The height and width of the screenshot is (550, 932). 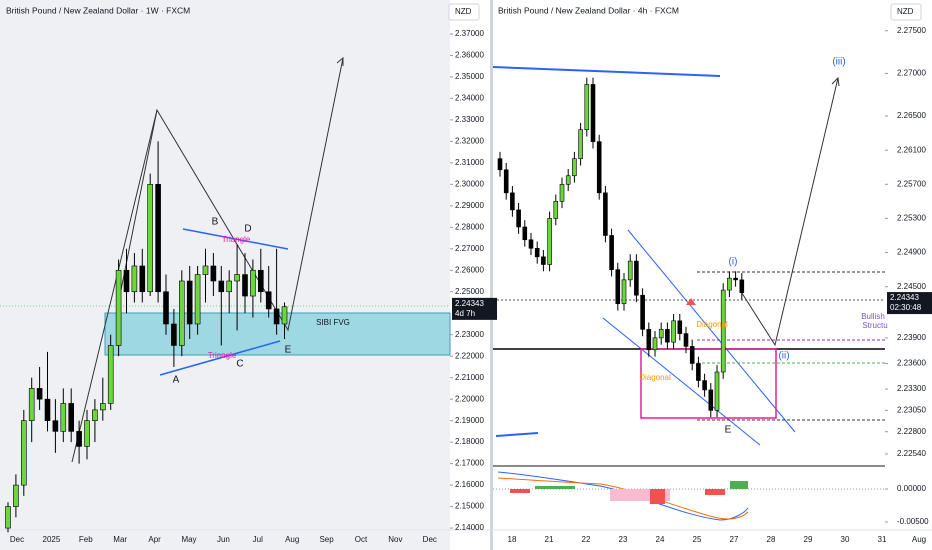 I want to click on x-tick-label: Mar, so click(x=120, y=539).